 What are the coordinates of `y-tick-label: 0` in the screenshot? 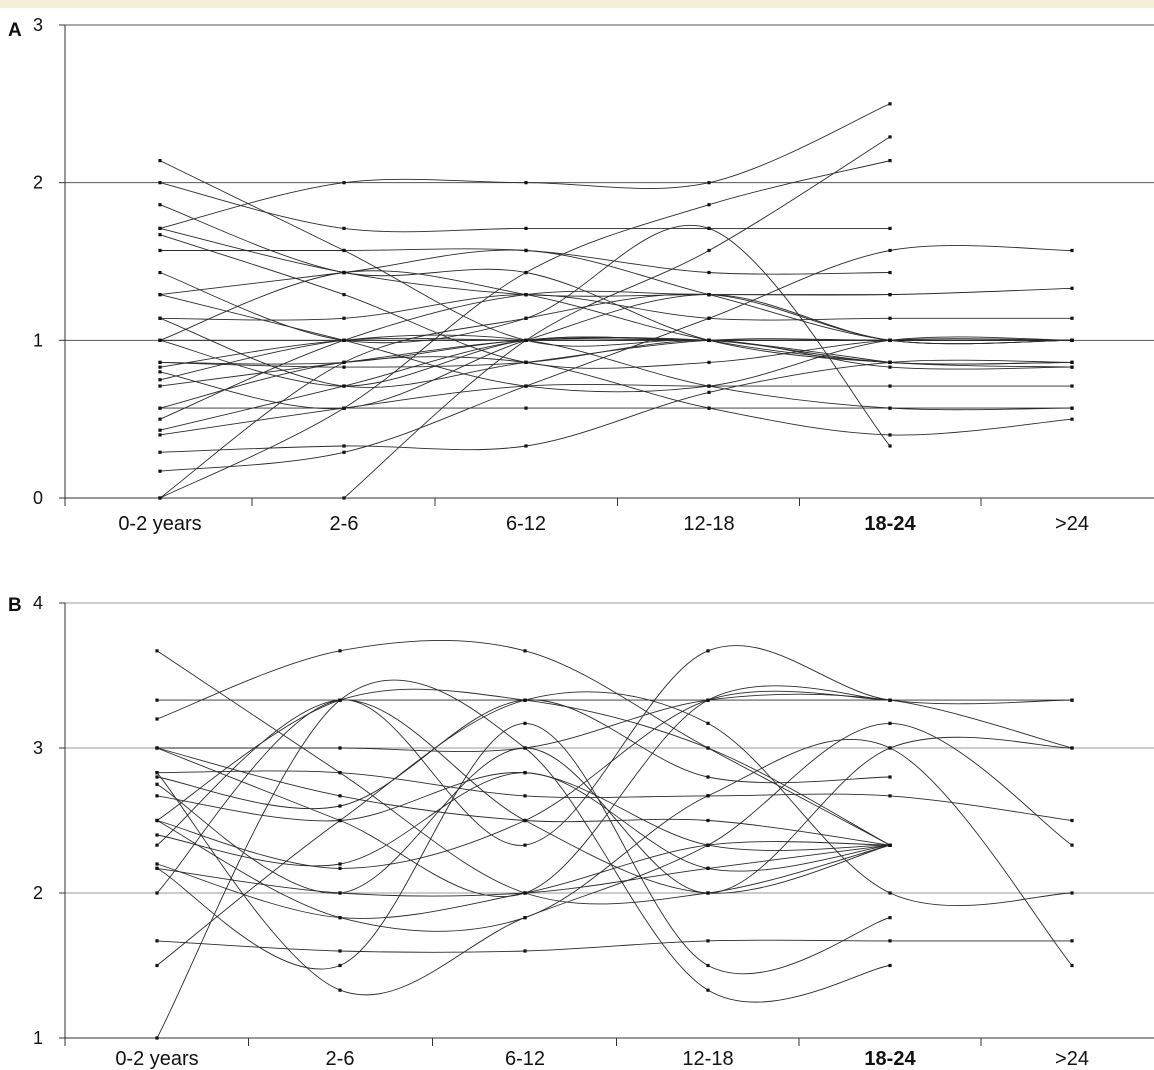 It's located at (38, 498).